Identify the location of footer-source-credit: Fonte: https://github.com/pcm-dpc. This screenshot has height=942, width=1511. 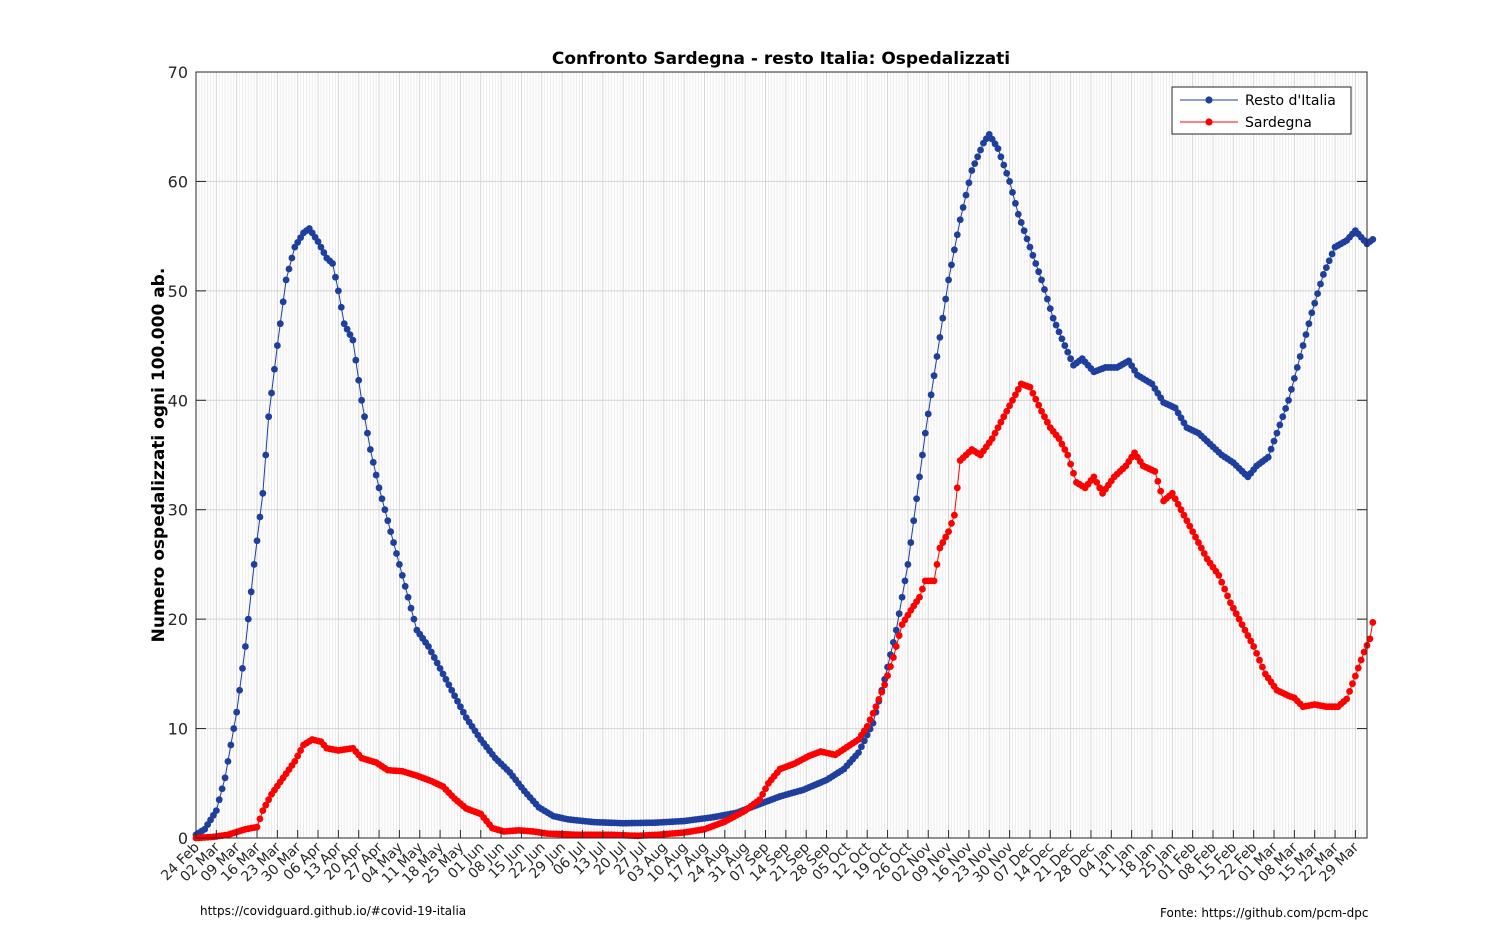
(1264, 913).